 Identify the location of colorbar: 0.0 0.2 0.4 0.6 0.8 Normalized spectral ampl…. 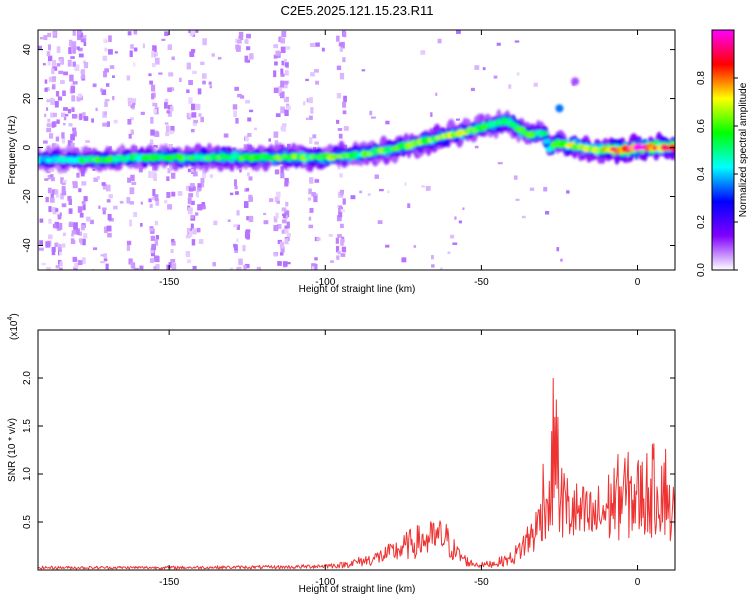
(722, 153).